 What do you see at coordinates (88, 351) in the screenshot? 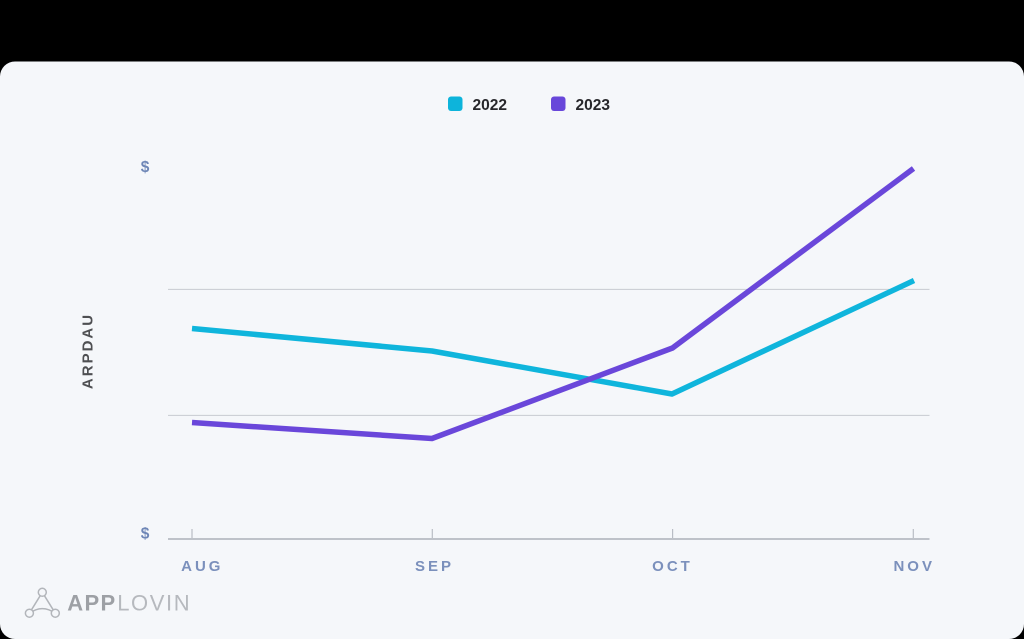
I see `svg-text: ARPDAU` at bounding box center [88, 351].